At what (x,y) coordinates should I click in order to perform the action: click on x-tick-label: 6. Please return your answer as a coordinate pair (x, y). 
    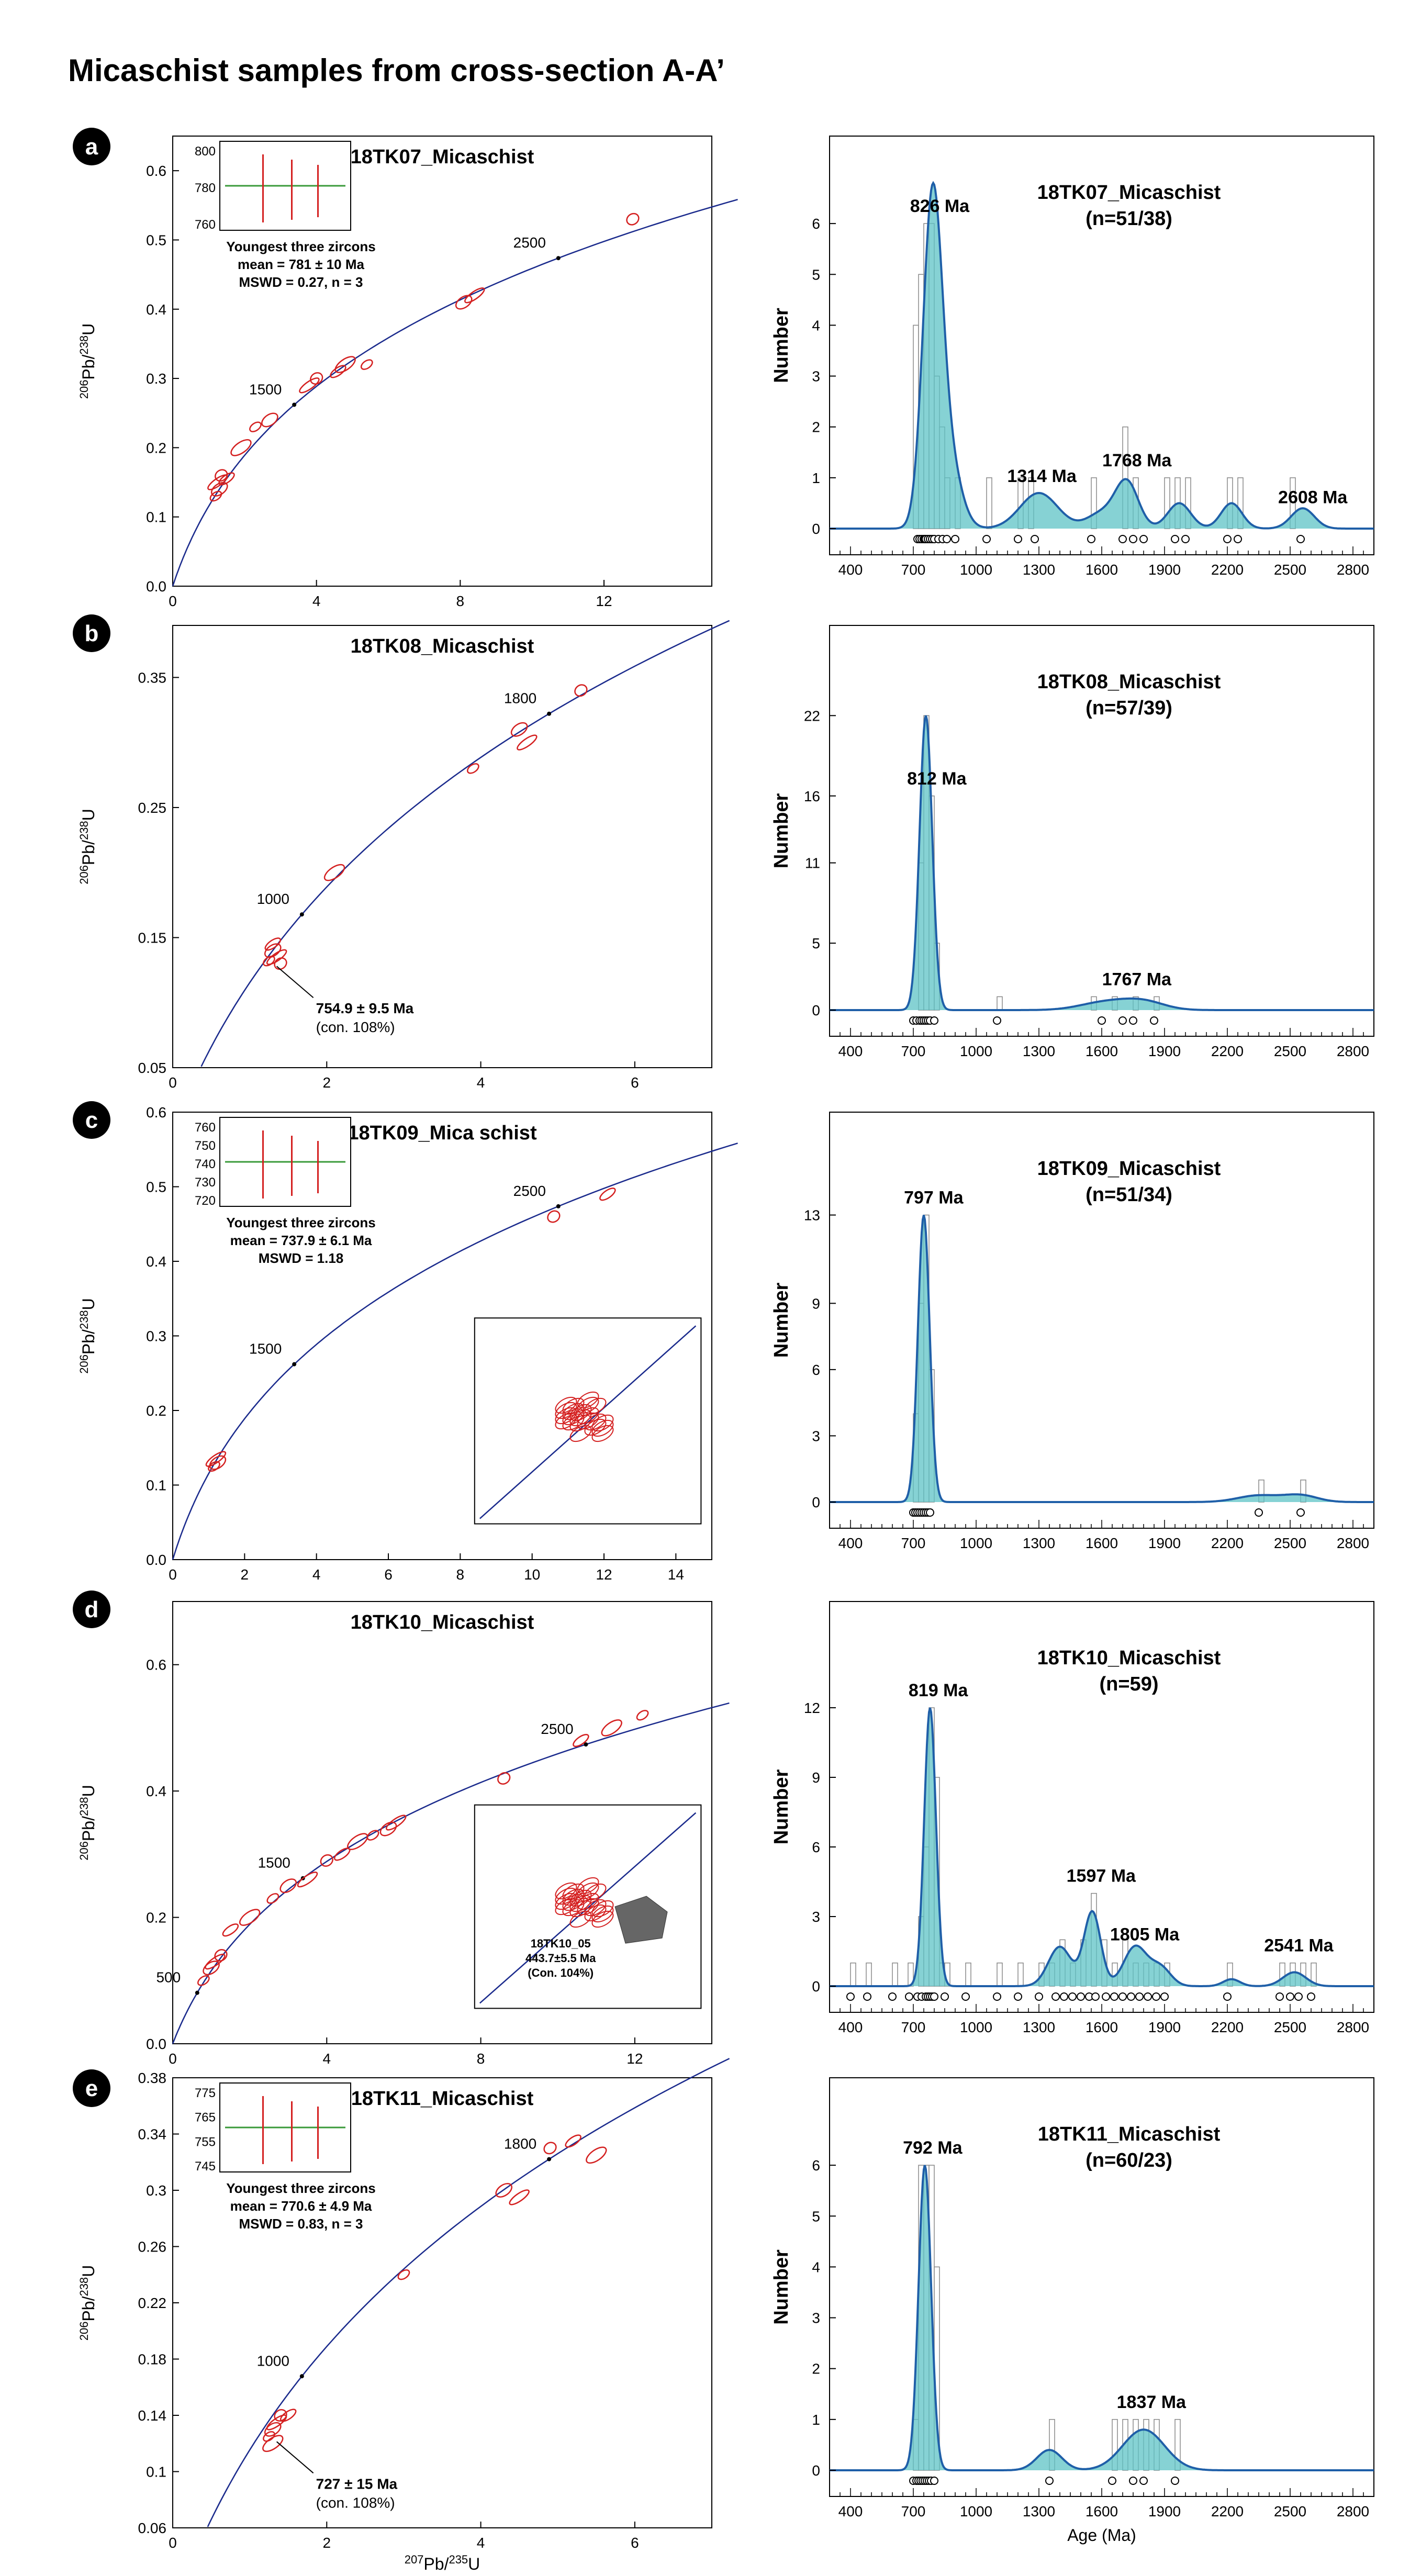
    Looking at the image, I should click on (635, 1082).